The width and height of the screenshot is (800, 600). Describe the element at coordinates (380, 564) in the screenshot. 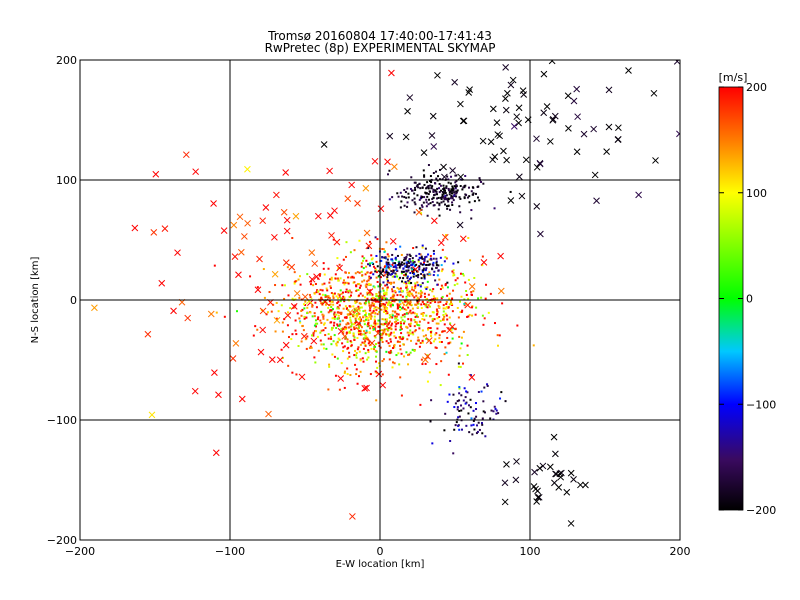

I see `x-axis-label: E-W location [km]` at that location.